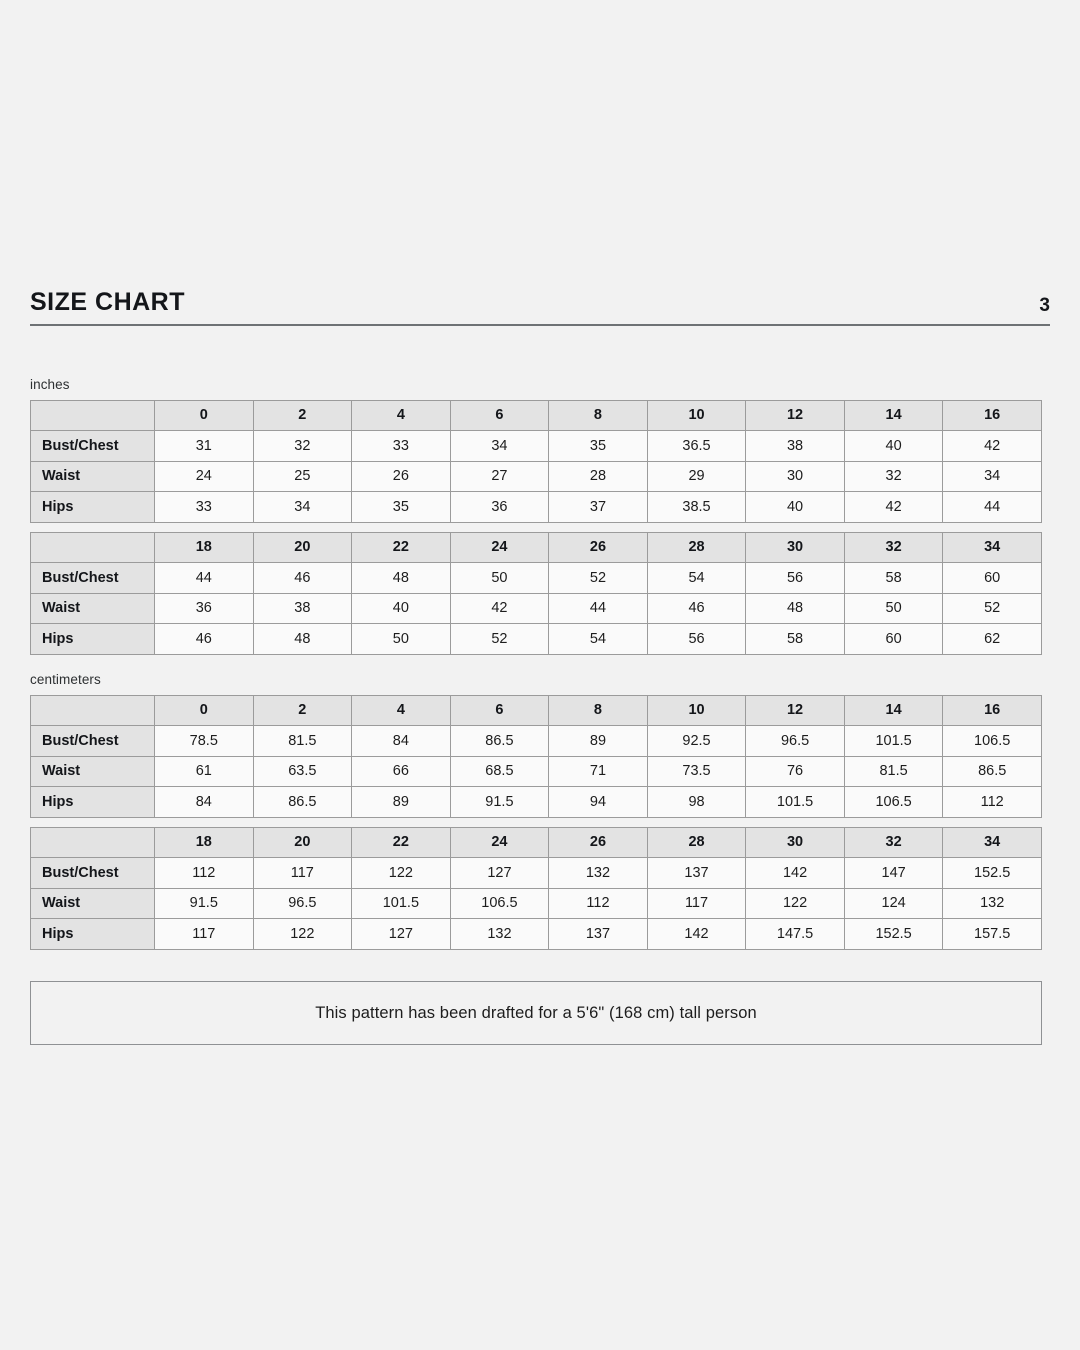  I want to click on measurement-cell: 52, so click(499, 639).